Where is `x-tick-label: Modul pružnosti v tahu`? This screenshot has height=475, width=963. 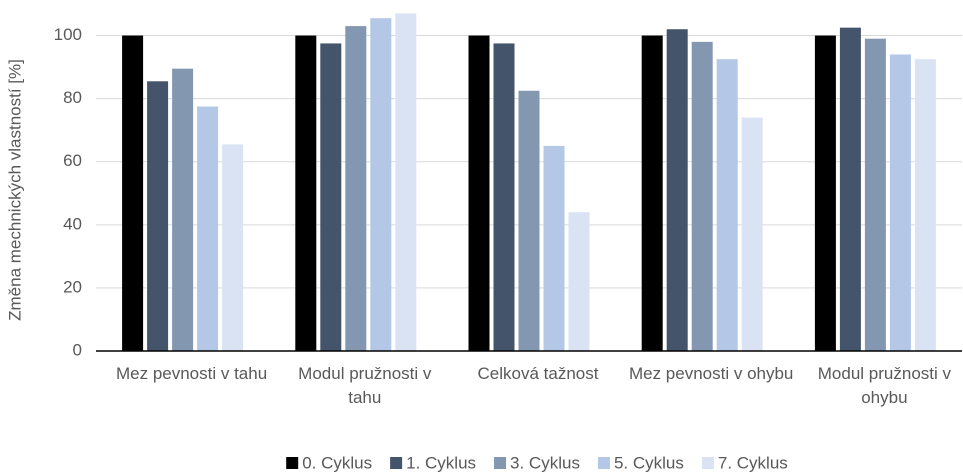
x-tick-label: Modul pružnosti v tahu is located at coordinates (365, 385).